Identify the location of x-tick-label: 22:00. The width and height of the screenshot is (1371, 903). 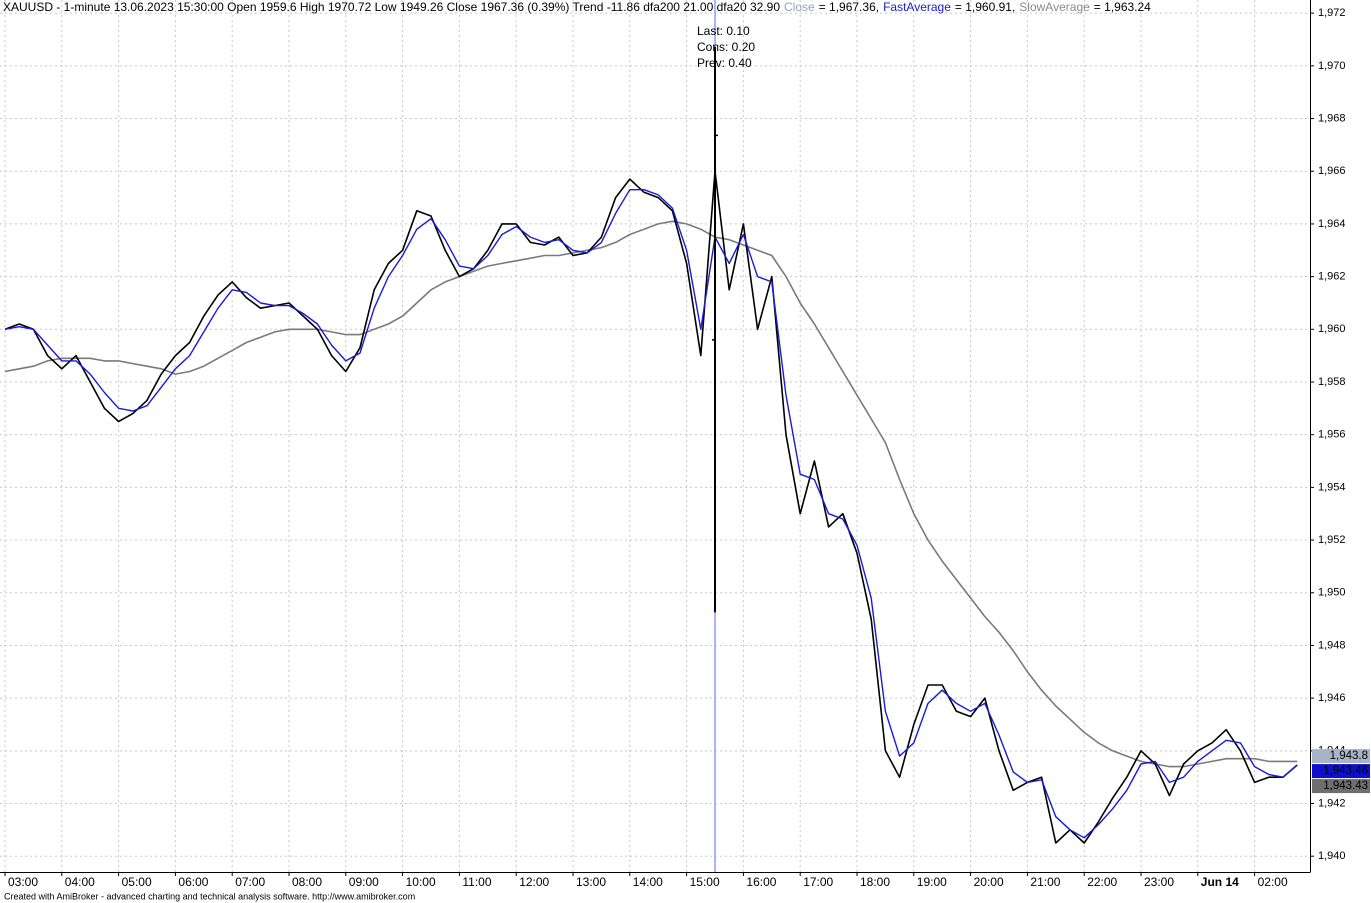
(1102, 882).